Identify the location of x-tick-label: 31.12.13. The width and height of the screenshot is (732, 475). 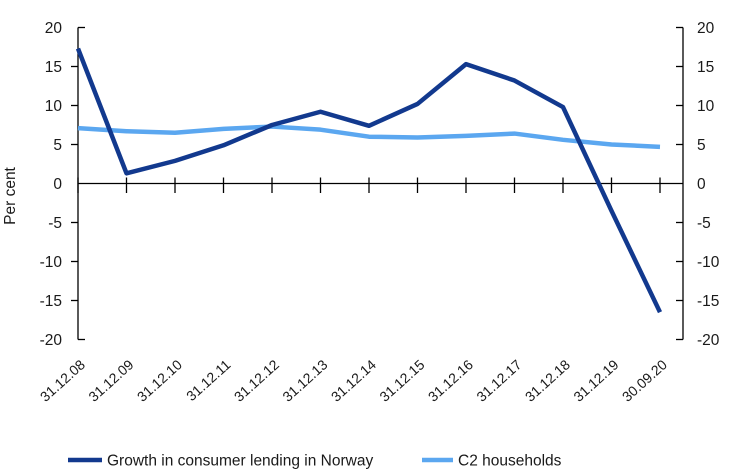
(304, 380).